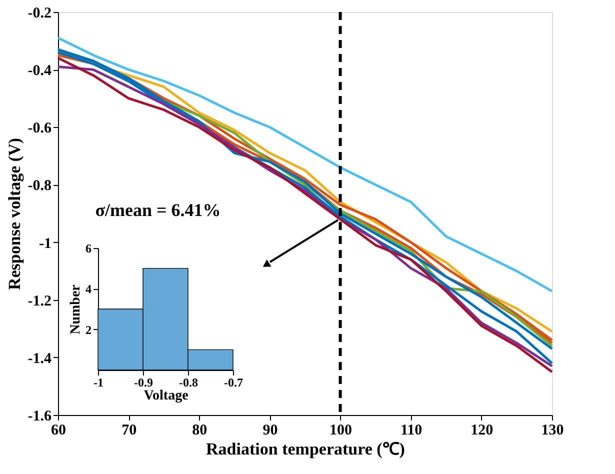  What do you see at coordinates (129, 430) in the screenshot?
I see `x-tick-label: 70` at bounding box center [129, 430].